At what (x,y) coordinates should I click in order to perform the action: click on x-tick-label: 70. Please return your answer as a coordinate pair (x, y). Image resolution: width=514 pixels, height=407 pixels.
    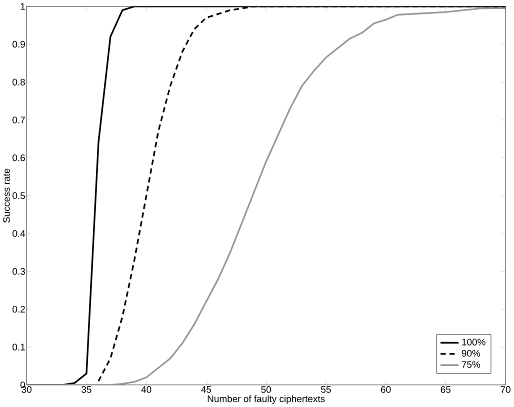
    Looking at the image, I should click on (505, 389).